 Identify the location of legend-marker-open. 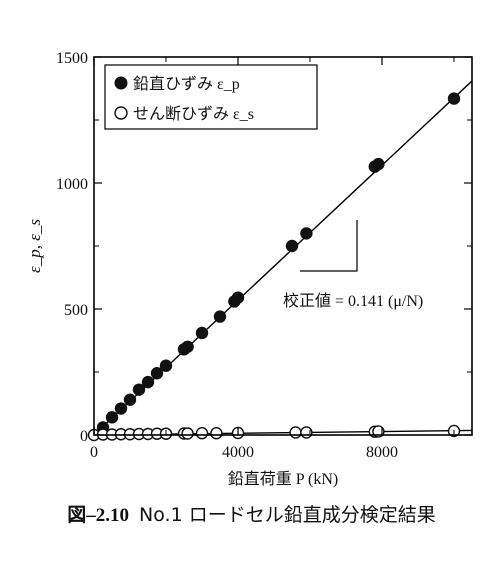
(121, 113).